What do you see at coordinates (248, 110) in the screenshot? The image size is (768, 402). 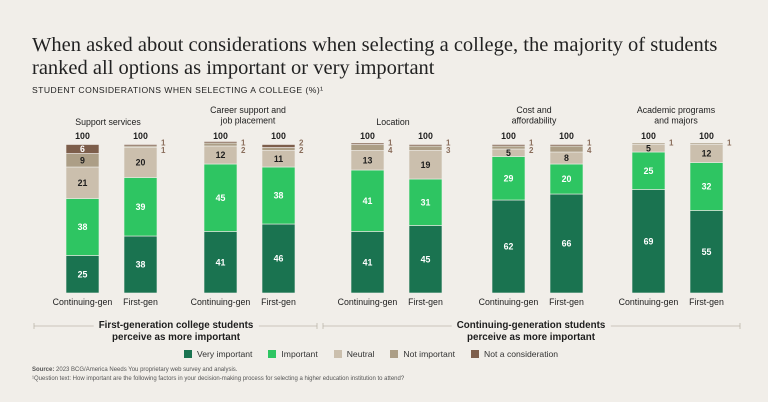 I see `category-label: Career support and` at bounding box center [248, 110].